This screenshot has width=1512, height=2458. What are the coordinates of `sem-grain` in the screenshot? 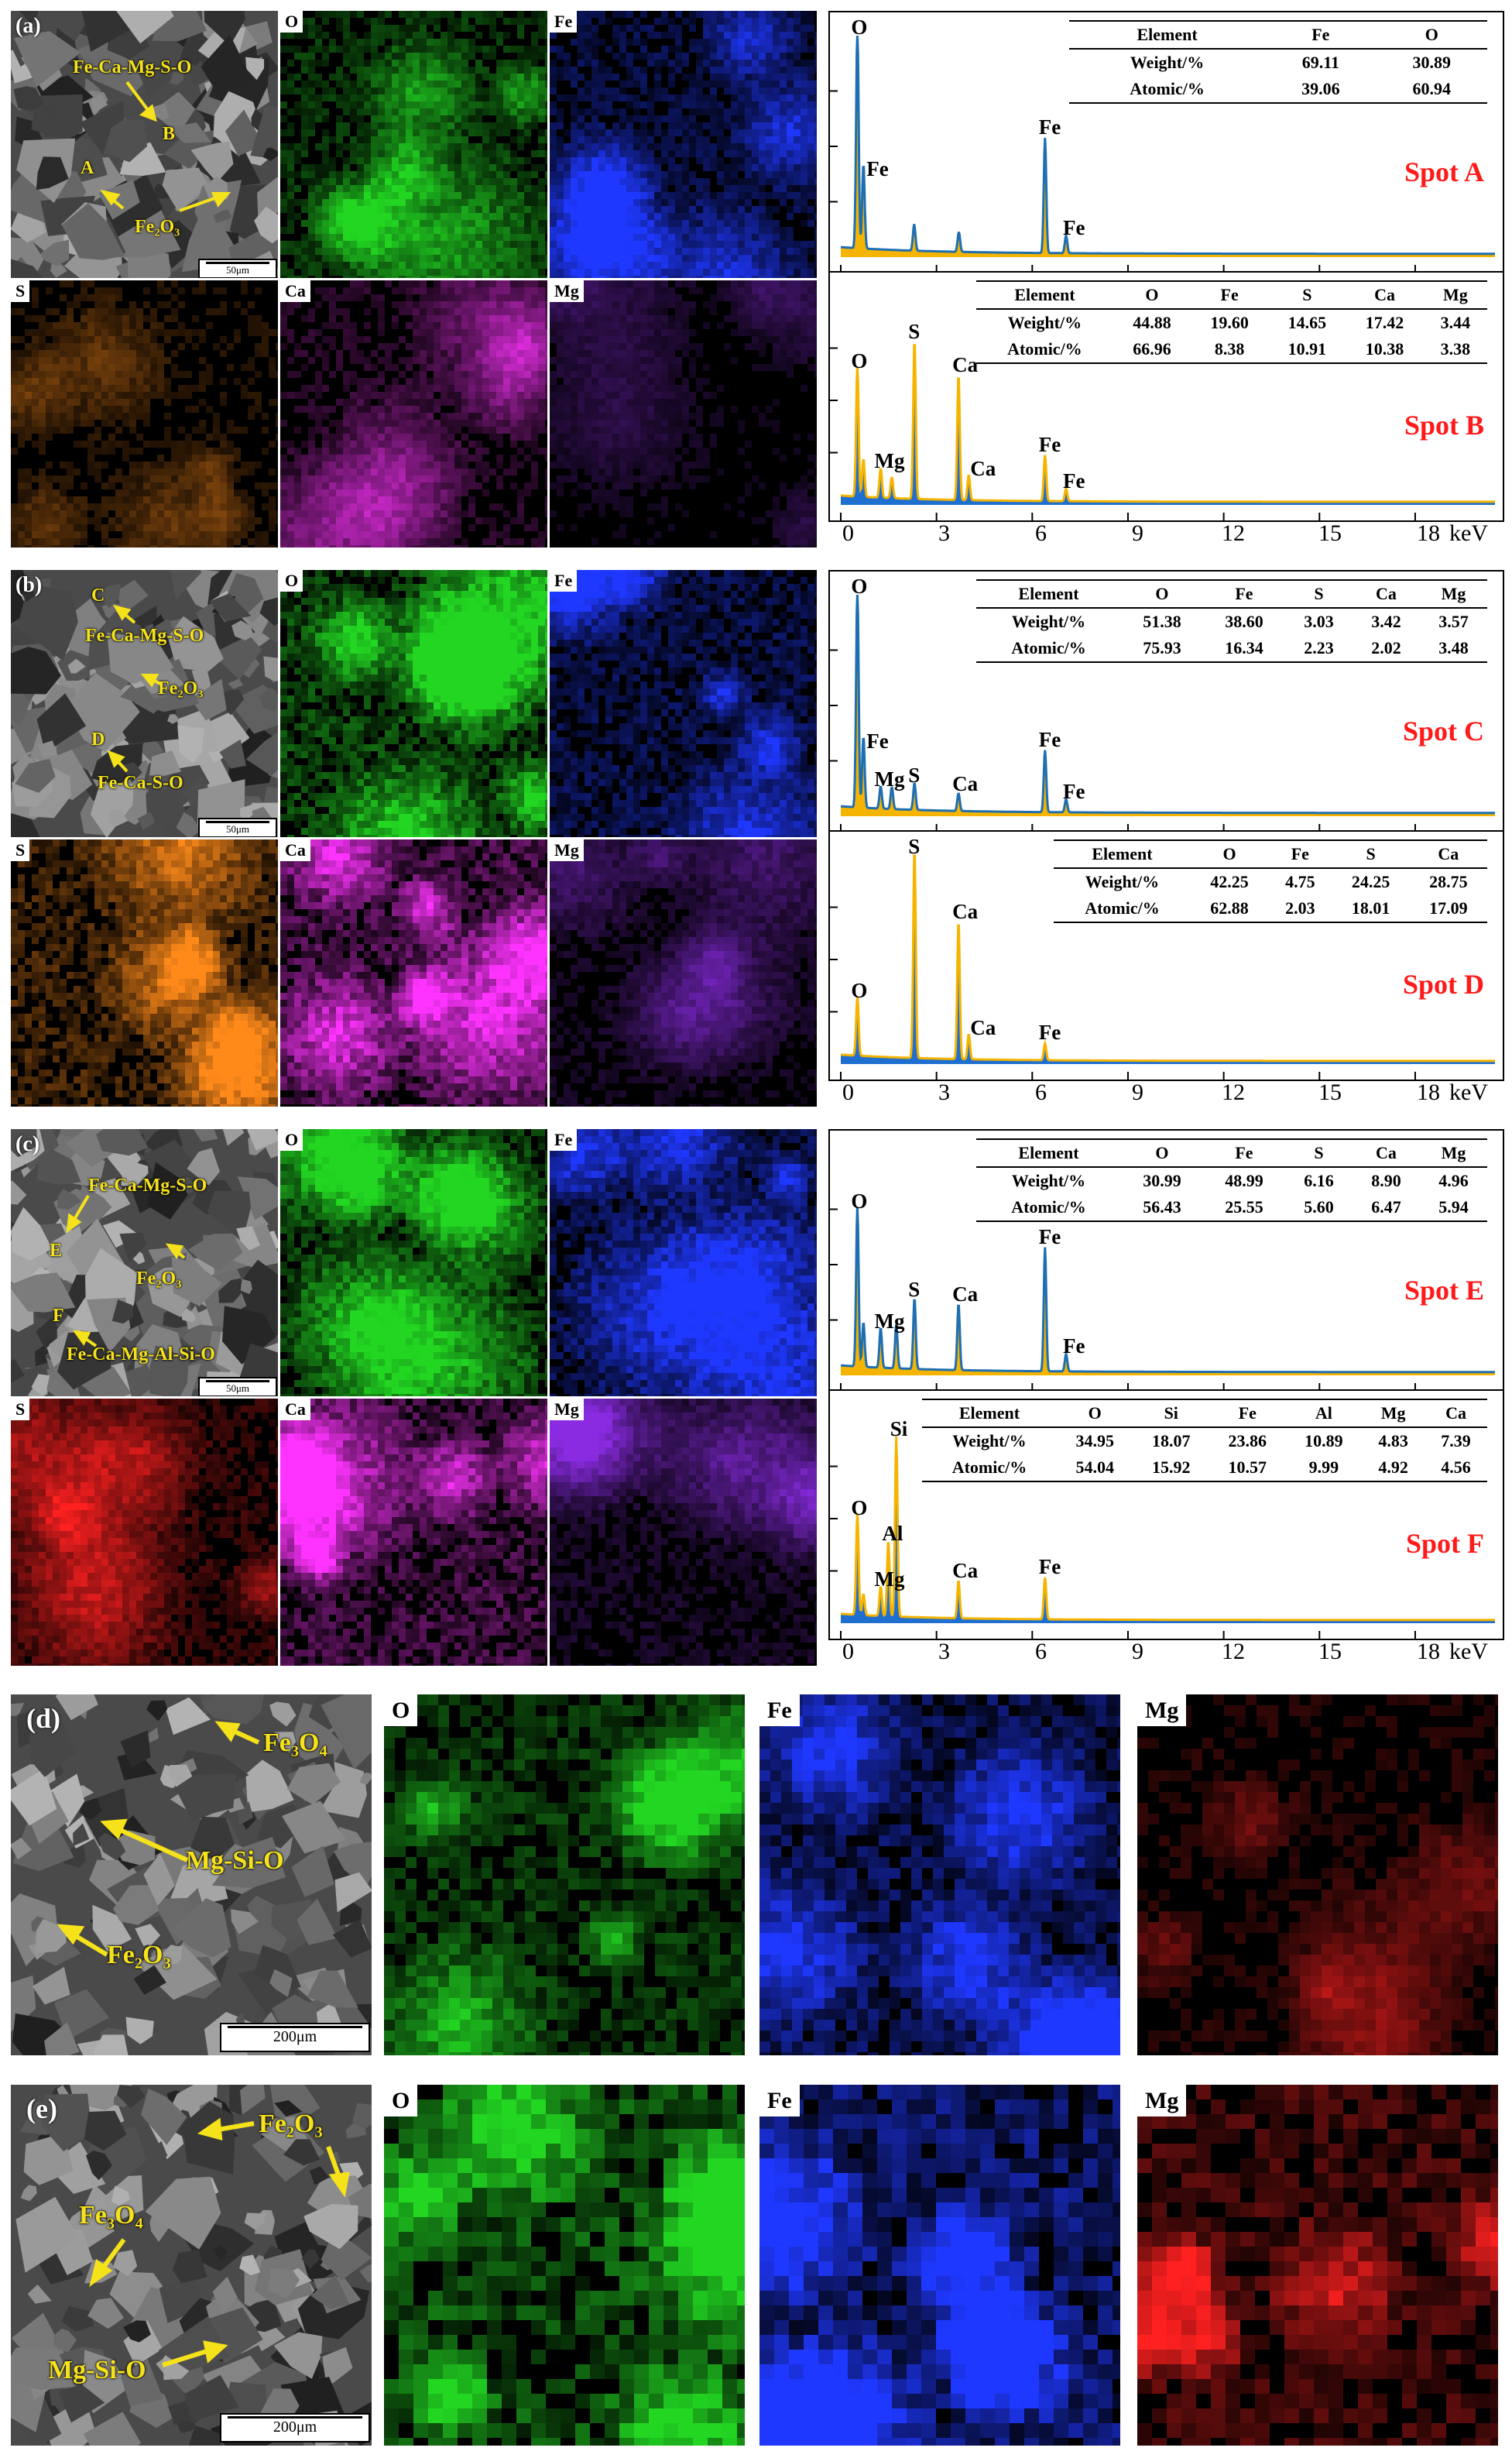 It's located at (177, 78).